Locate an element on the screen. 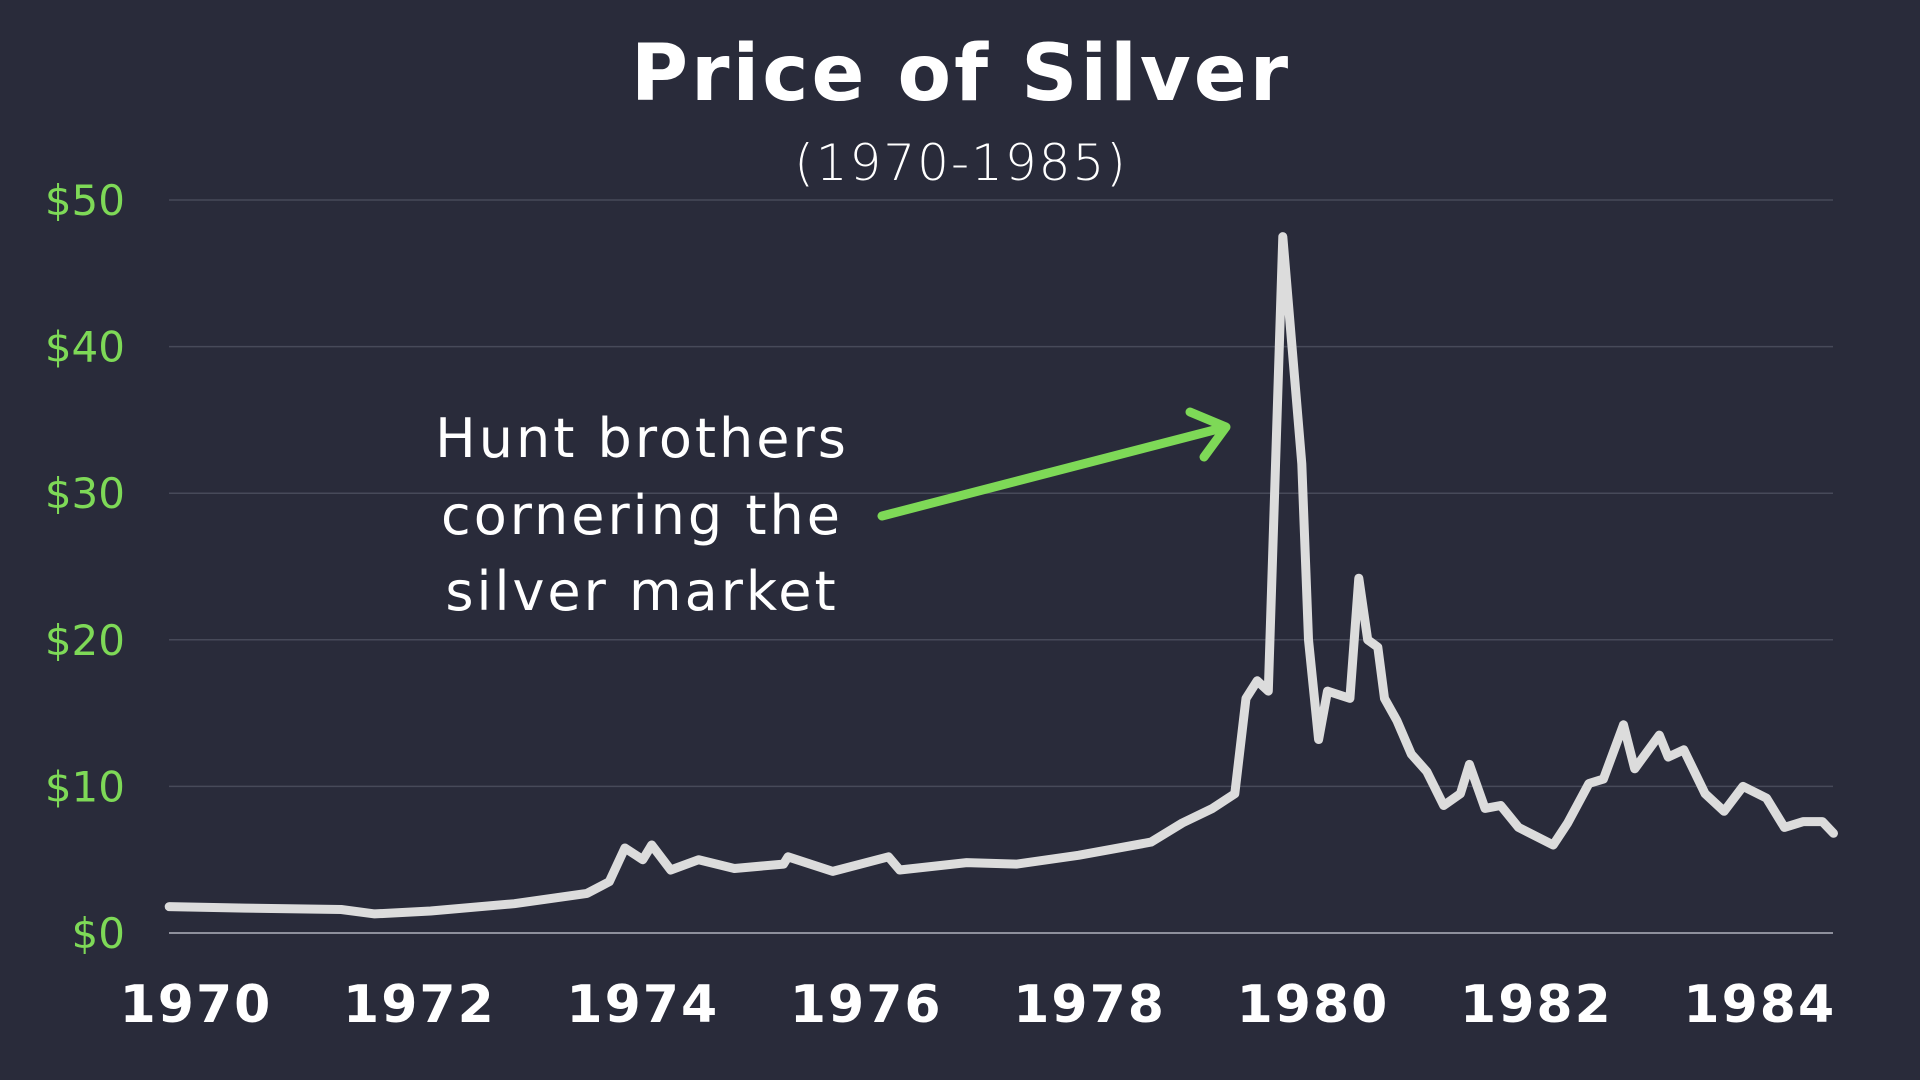 Image resolution: width=1920 pixels, height=1080 pixels. x-tick-label: 1976 is located at coordinates (866, 1005).